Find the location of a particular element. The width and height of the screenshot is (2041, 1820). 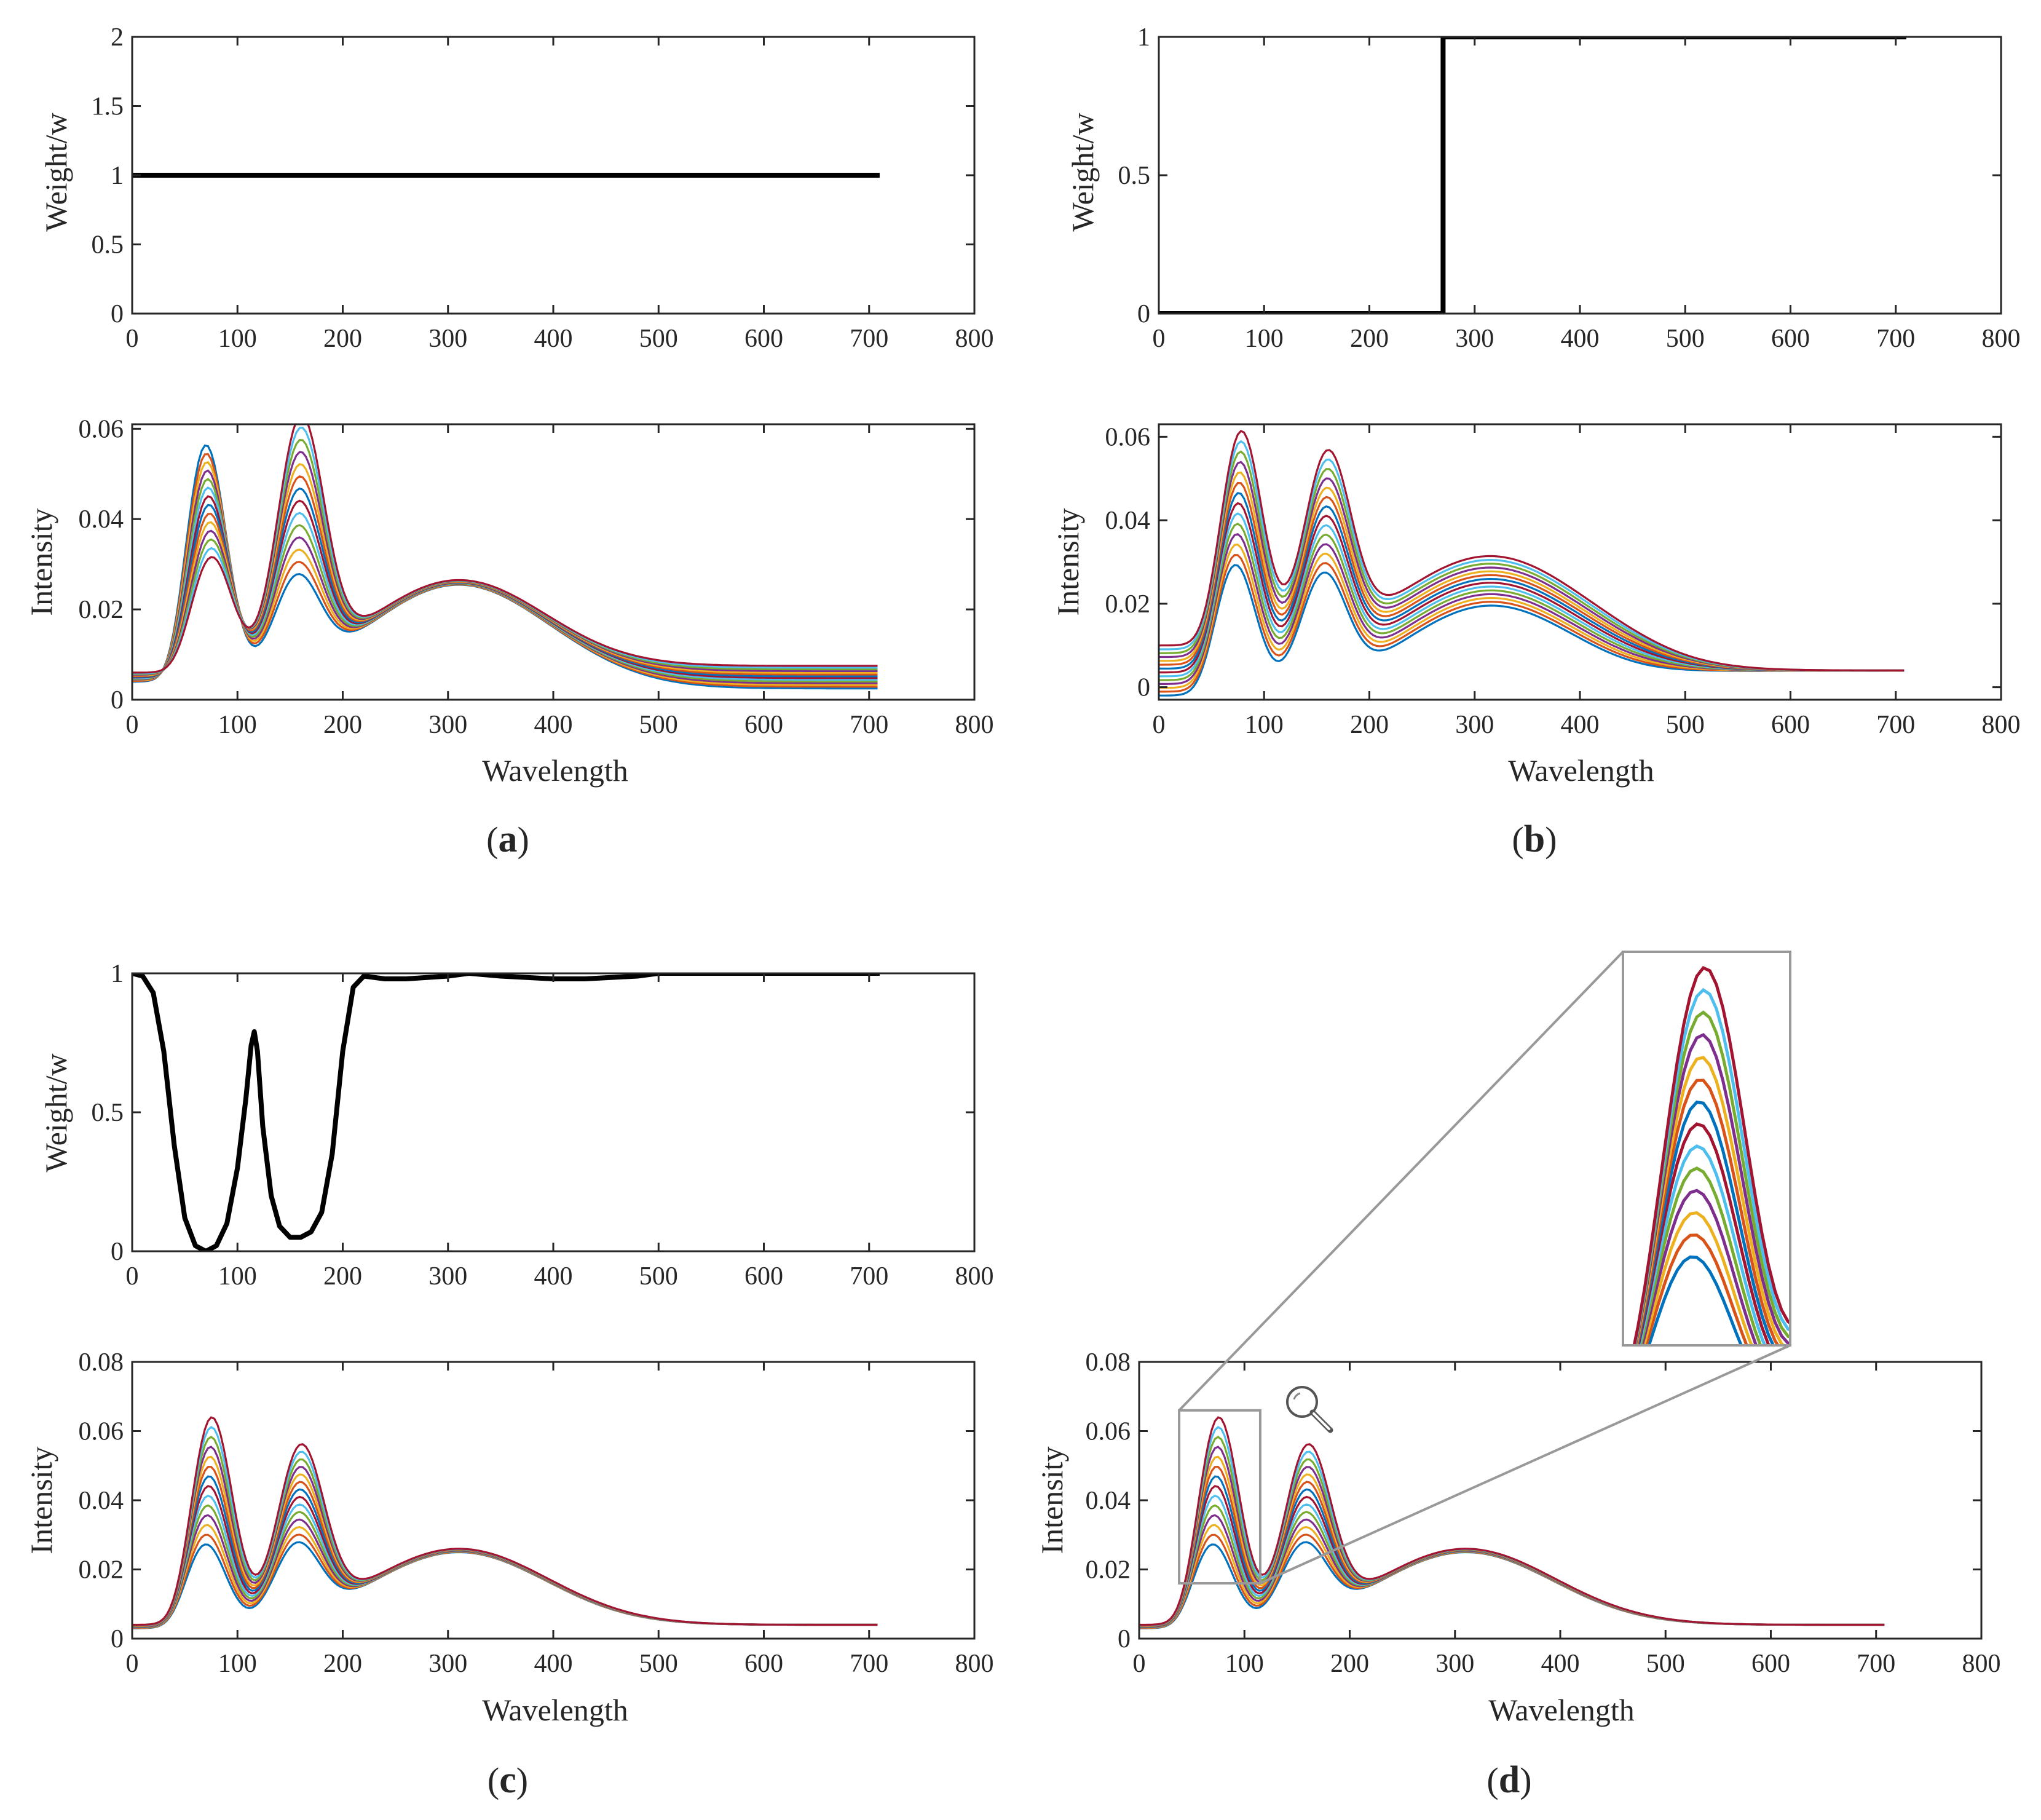

plot-area-a-intensity: 0 100 200 300 400 500 600 700 800 0 0.02 0.04 0.06 is located at coordinates (536, 577).